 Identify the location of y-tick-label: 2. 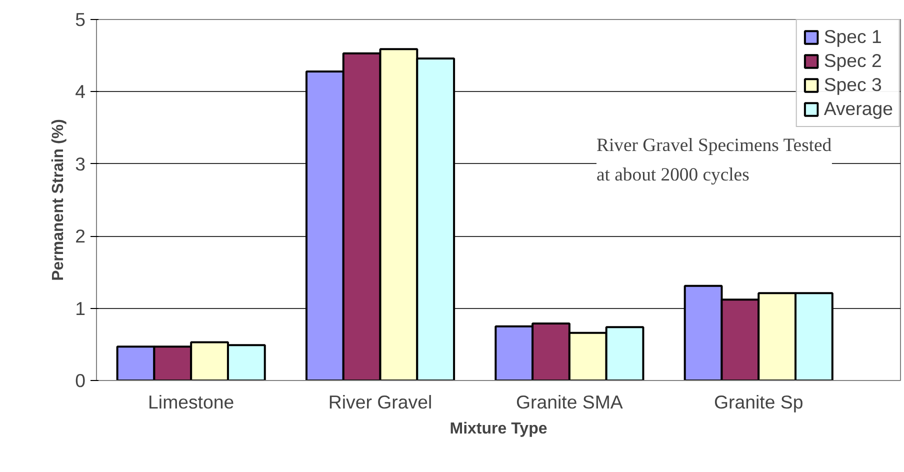
(80, 236).